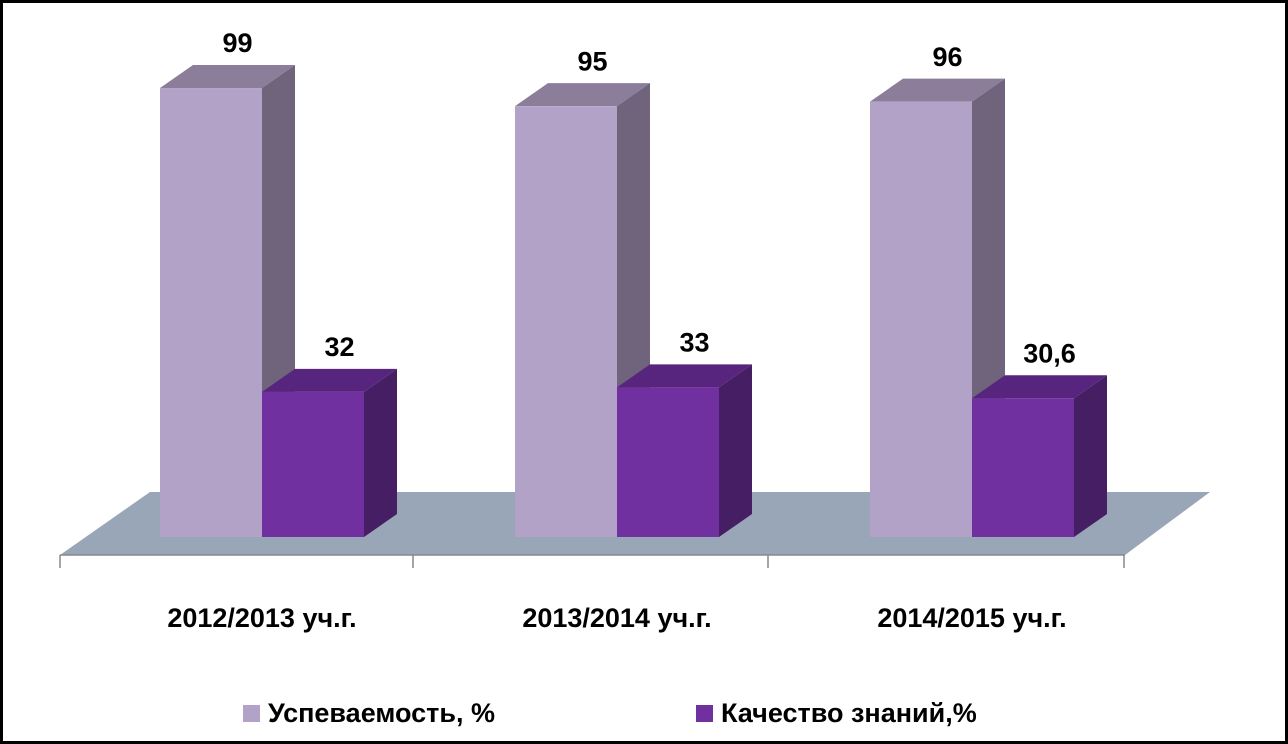 This screenshot has height=744, width=1288. Describe the element at coordinates (971, 618) in the screenshot. I see `x-tick-label: 2014/2015 уч.г.` at that location.